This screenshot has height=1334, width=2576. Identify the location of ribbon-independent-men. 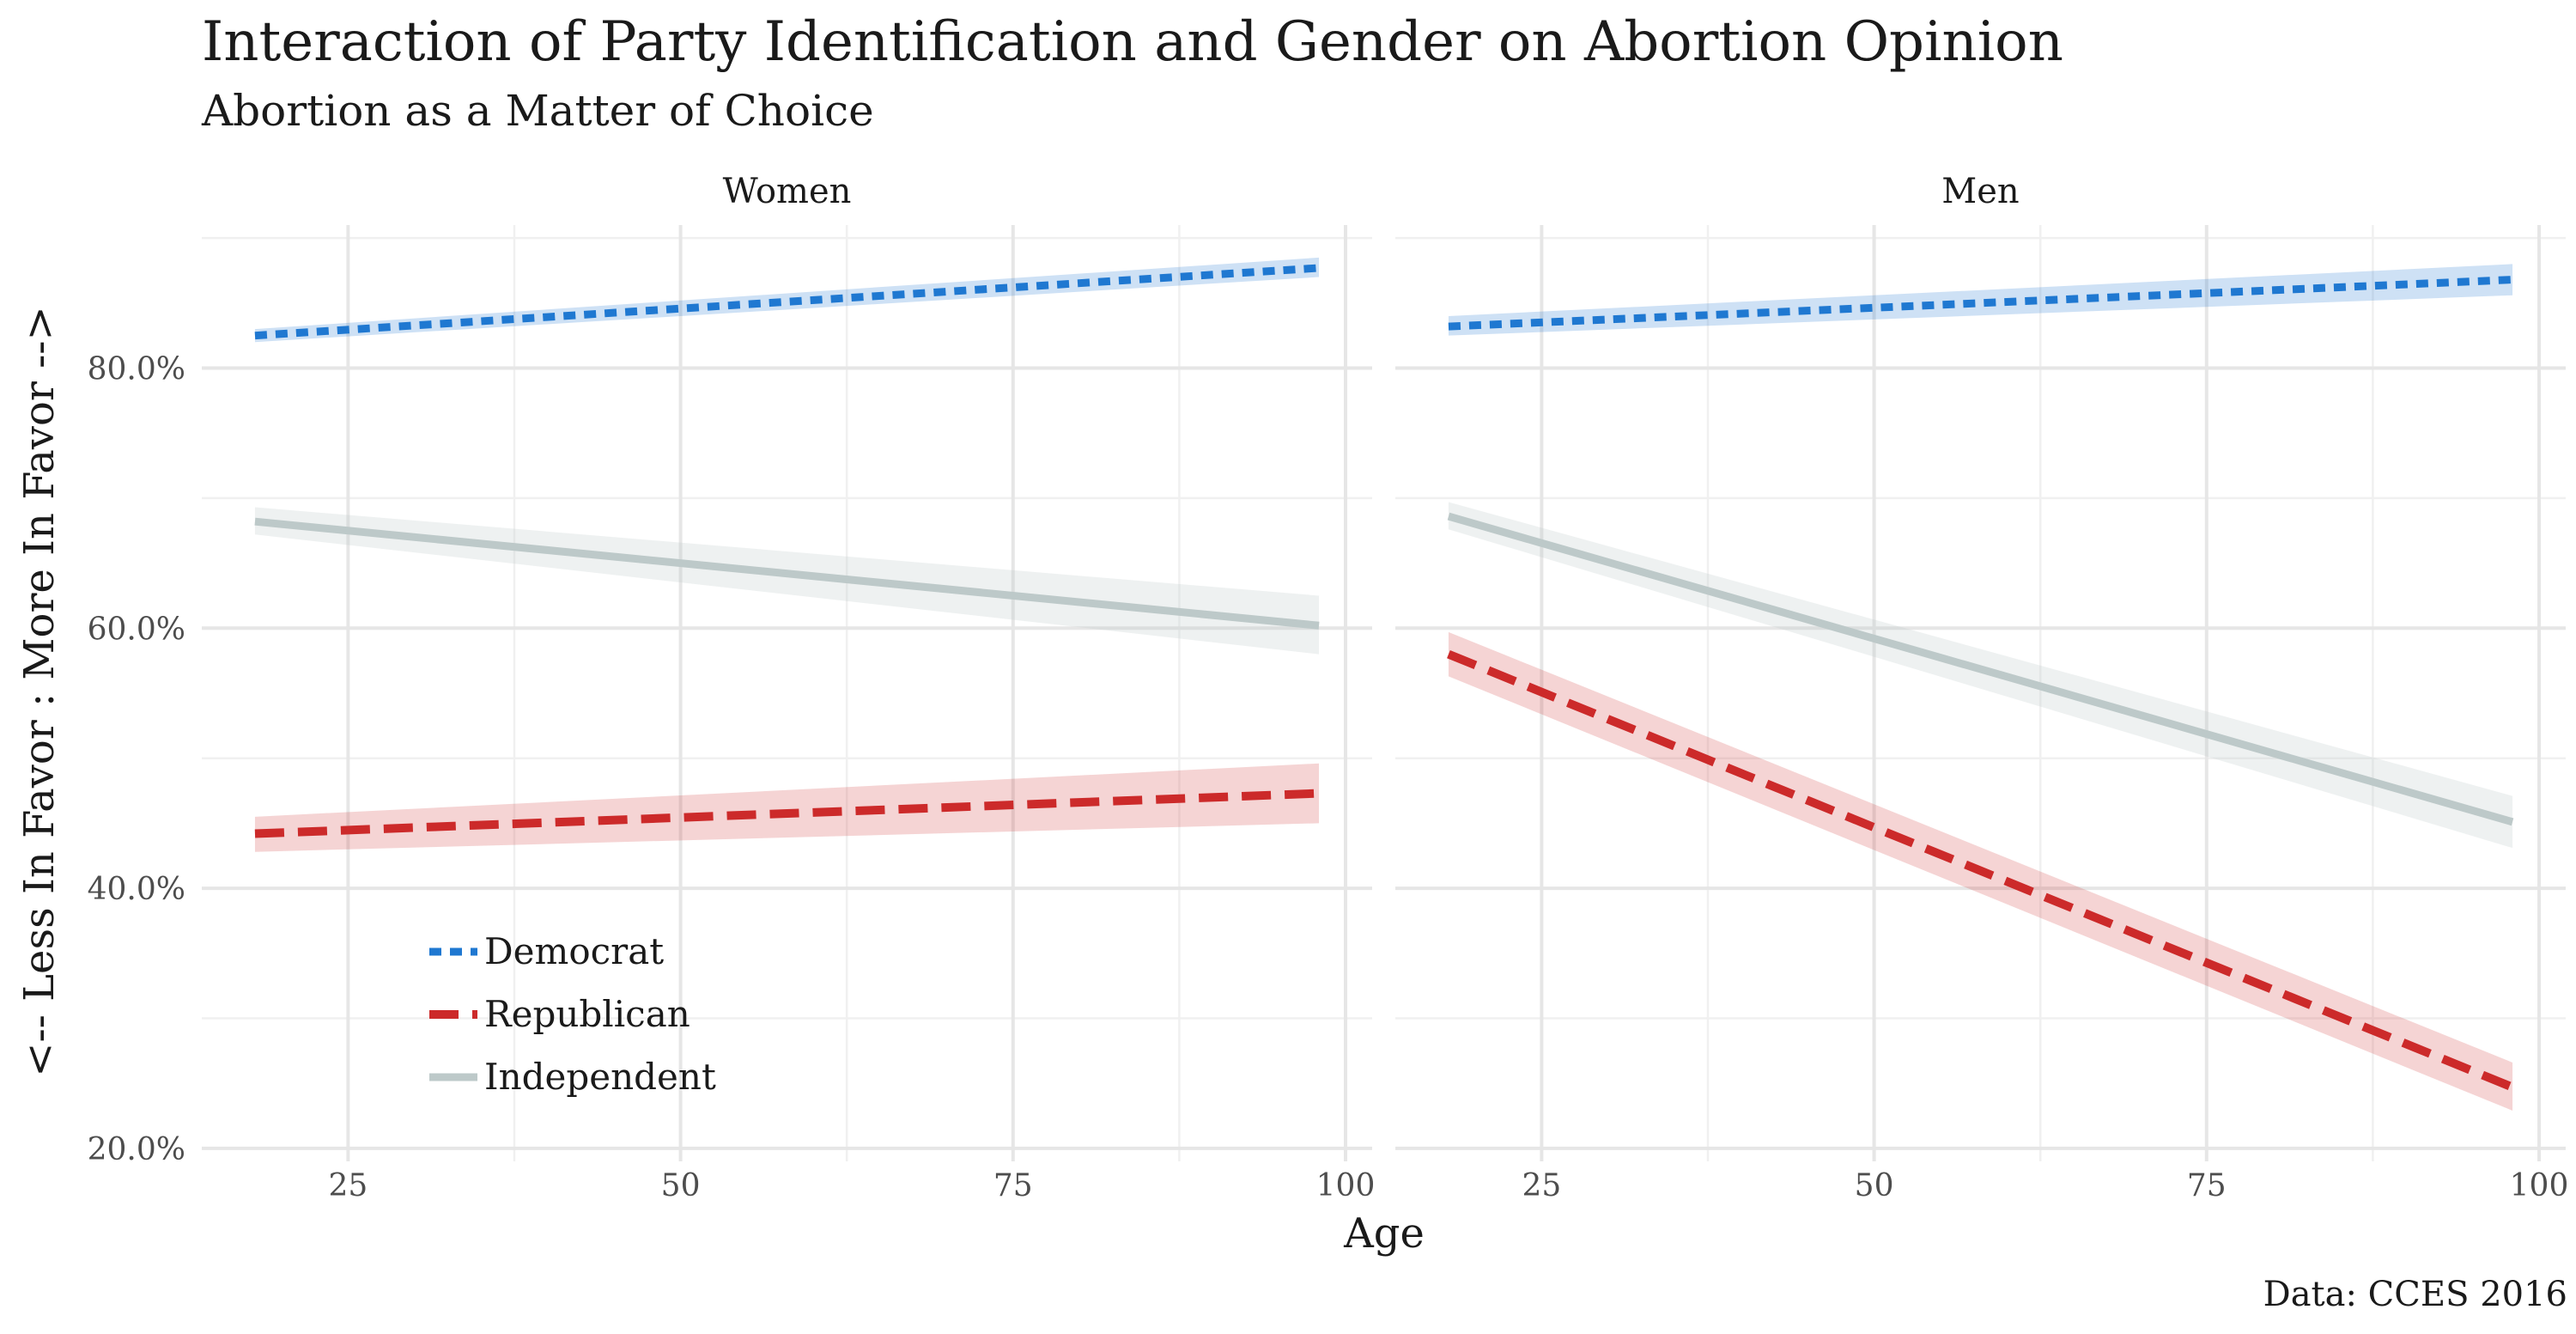
(1981, 675).